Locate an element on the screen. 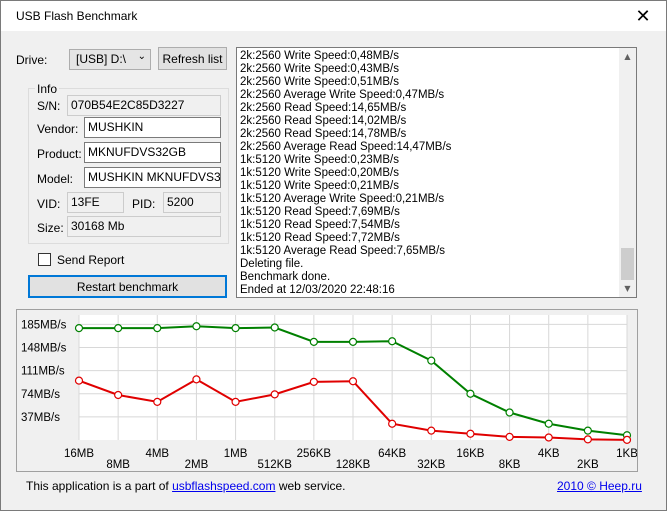 The height and width of the screenshot is (511, 667). log-line: 1k:5120 Read Speed:7,54MB/s is located at coordinates (320, 225).